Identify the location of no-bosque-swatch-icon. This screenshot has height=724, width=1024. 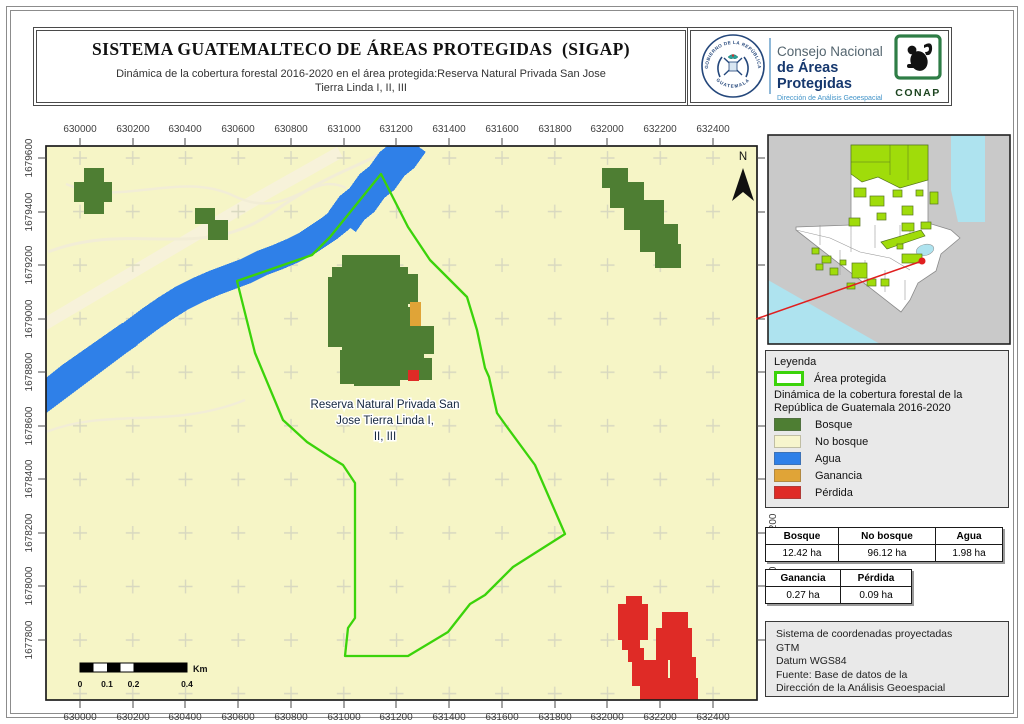
(787, 441).